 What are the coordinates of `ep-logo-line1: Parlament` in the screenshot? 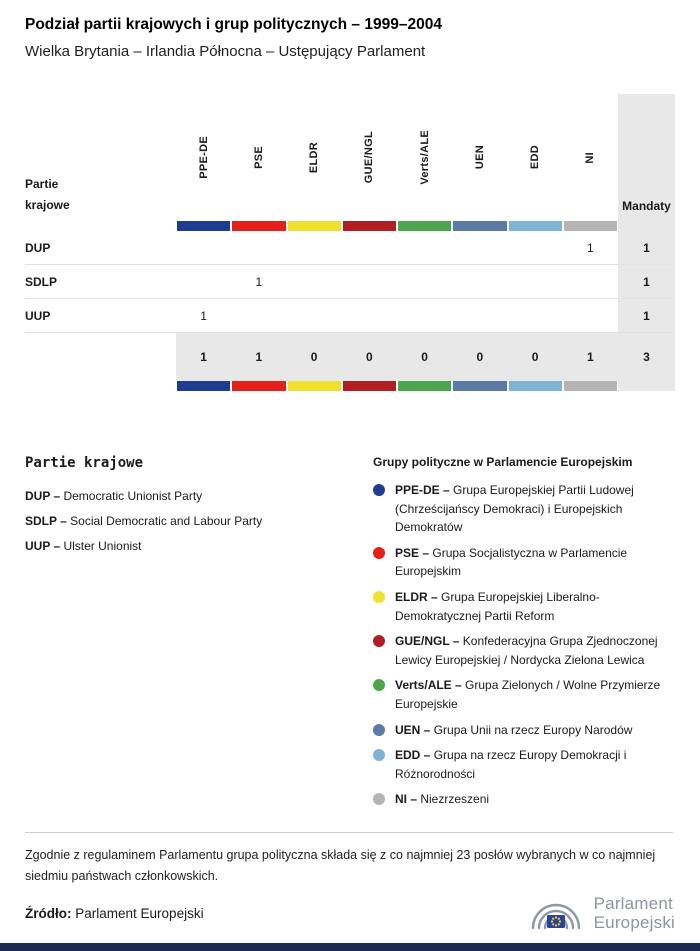 It's located at (633, 903).